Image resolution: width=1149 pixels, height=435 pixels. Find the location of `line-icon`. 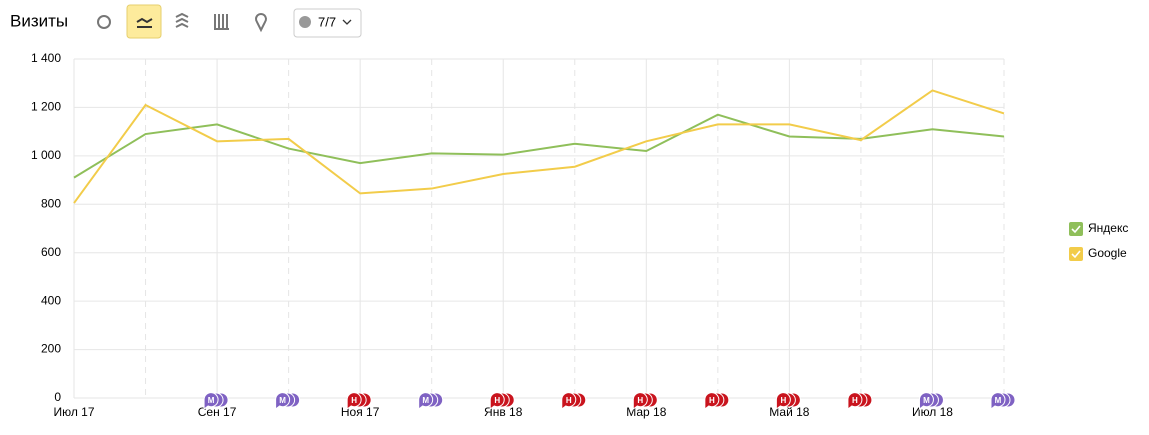

line-icon is located at coordinates (144, 22).